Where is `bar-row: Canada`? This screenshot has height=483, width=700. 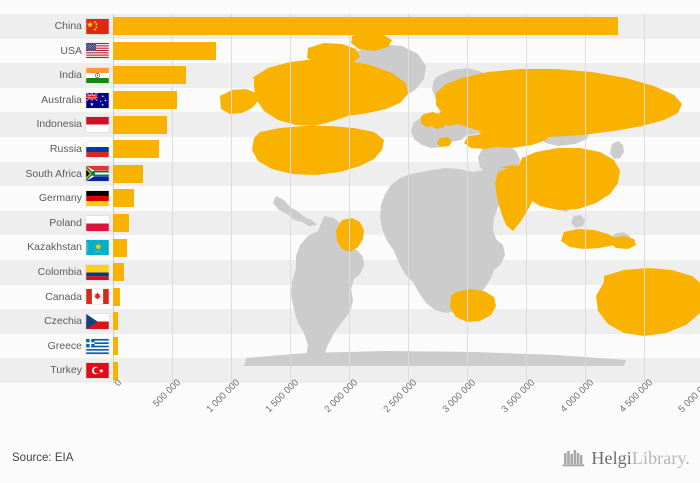
bar-row: Canada is located at coordinates (350, 297).